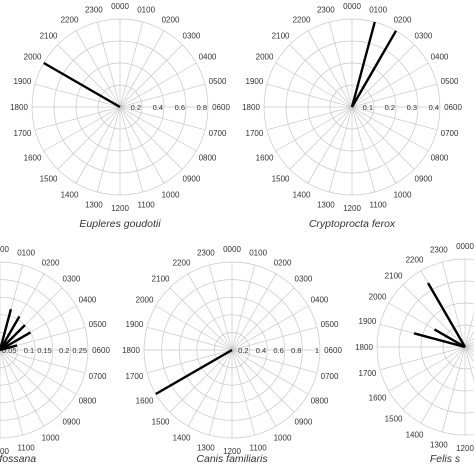 The width and height of the screenshot is (474, 474). Describe the element at coordinates (304, 421) in the screenshot. I see `hour-label: 0900` at that location.